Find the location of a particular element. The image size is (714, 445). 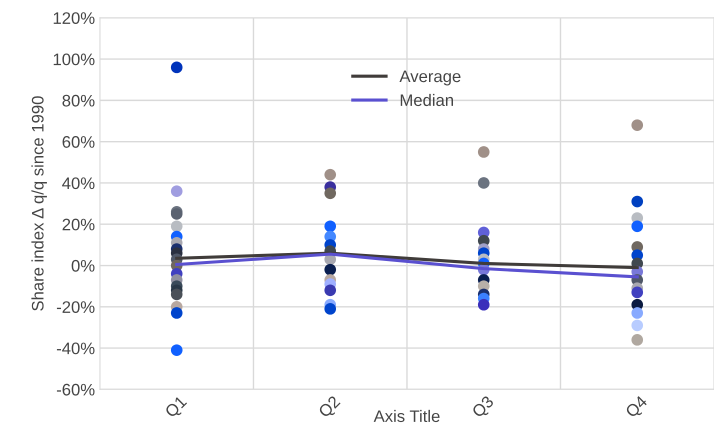

y-tick-label: -60% is located at coordinates (75, 390).